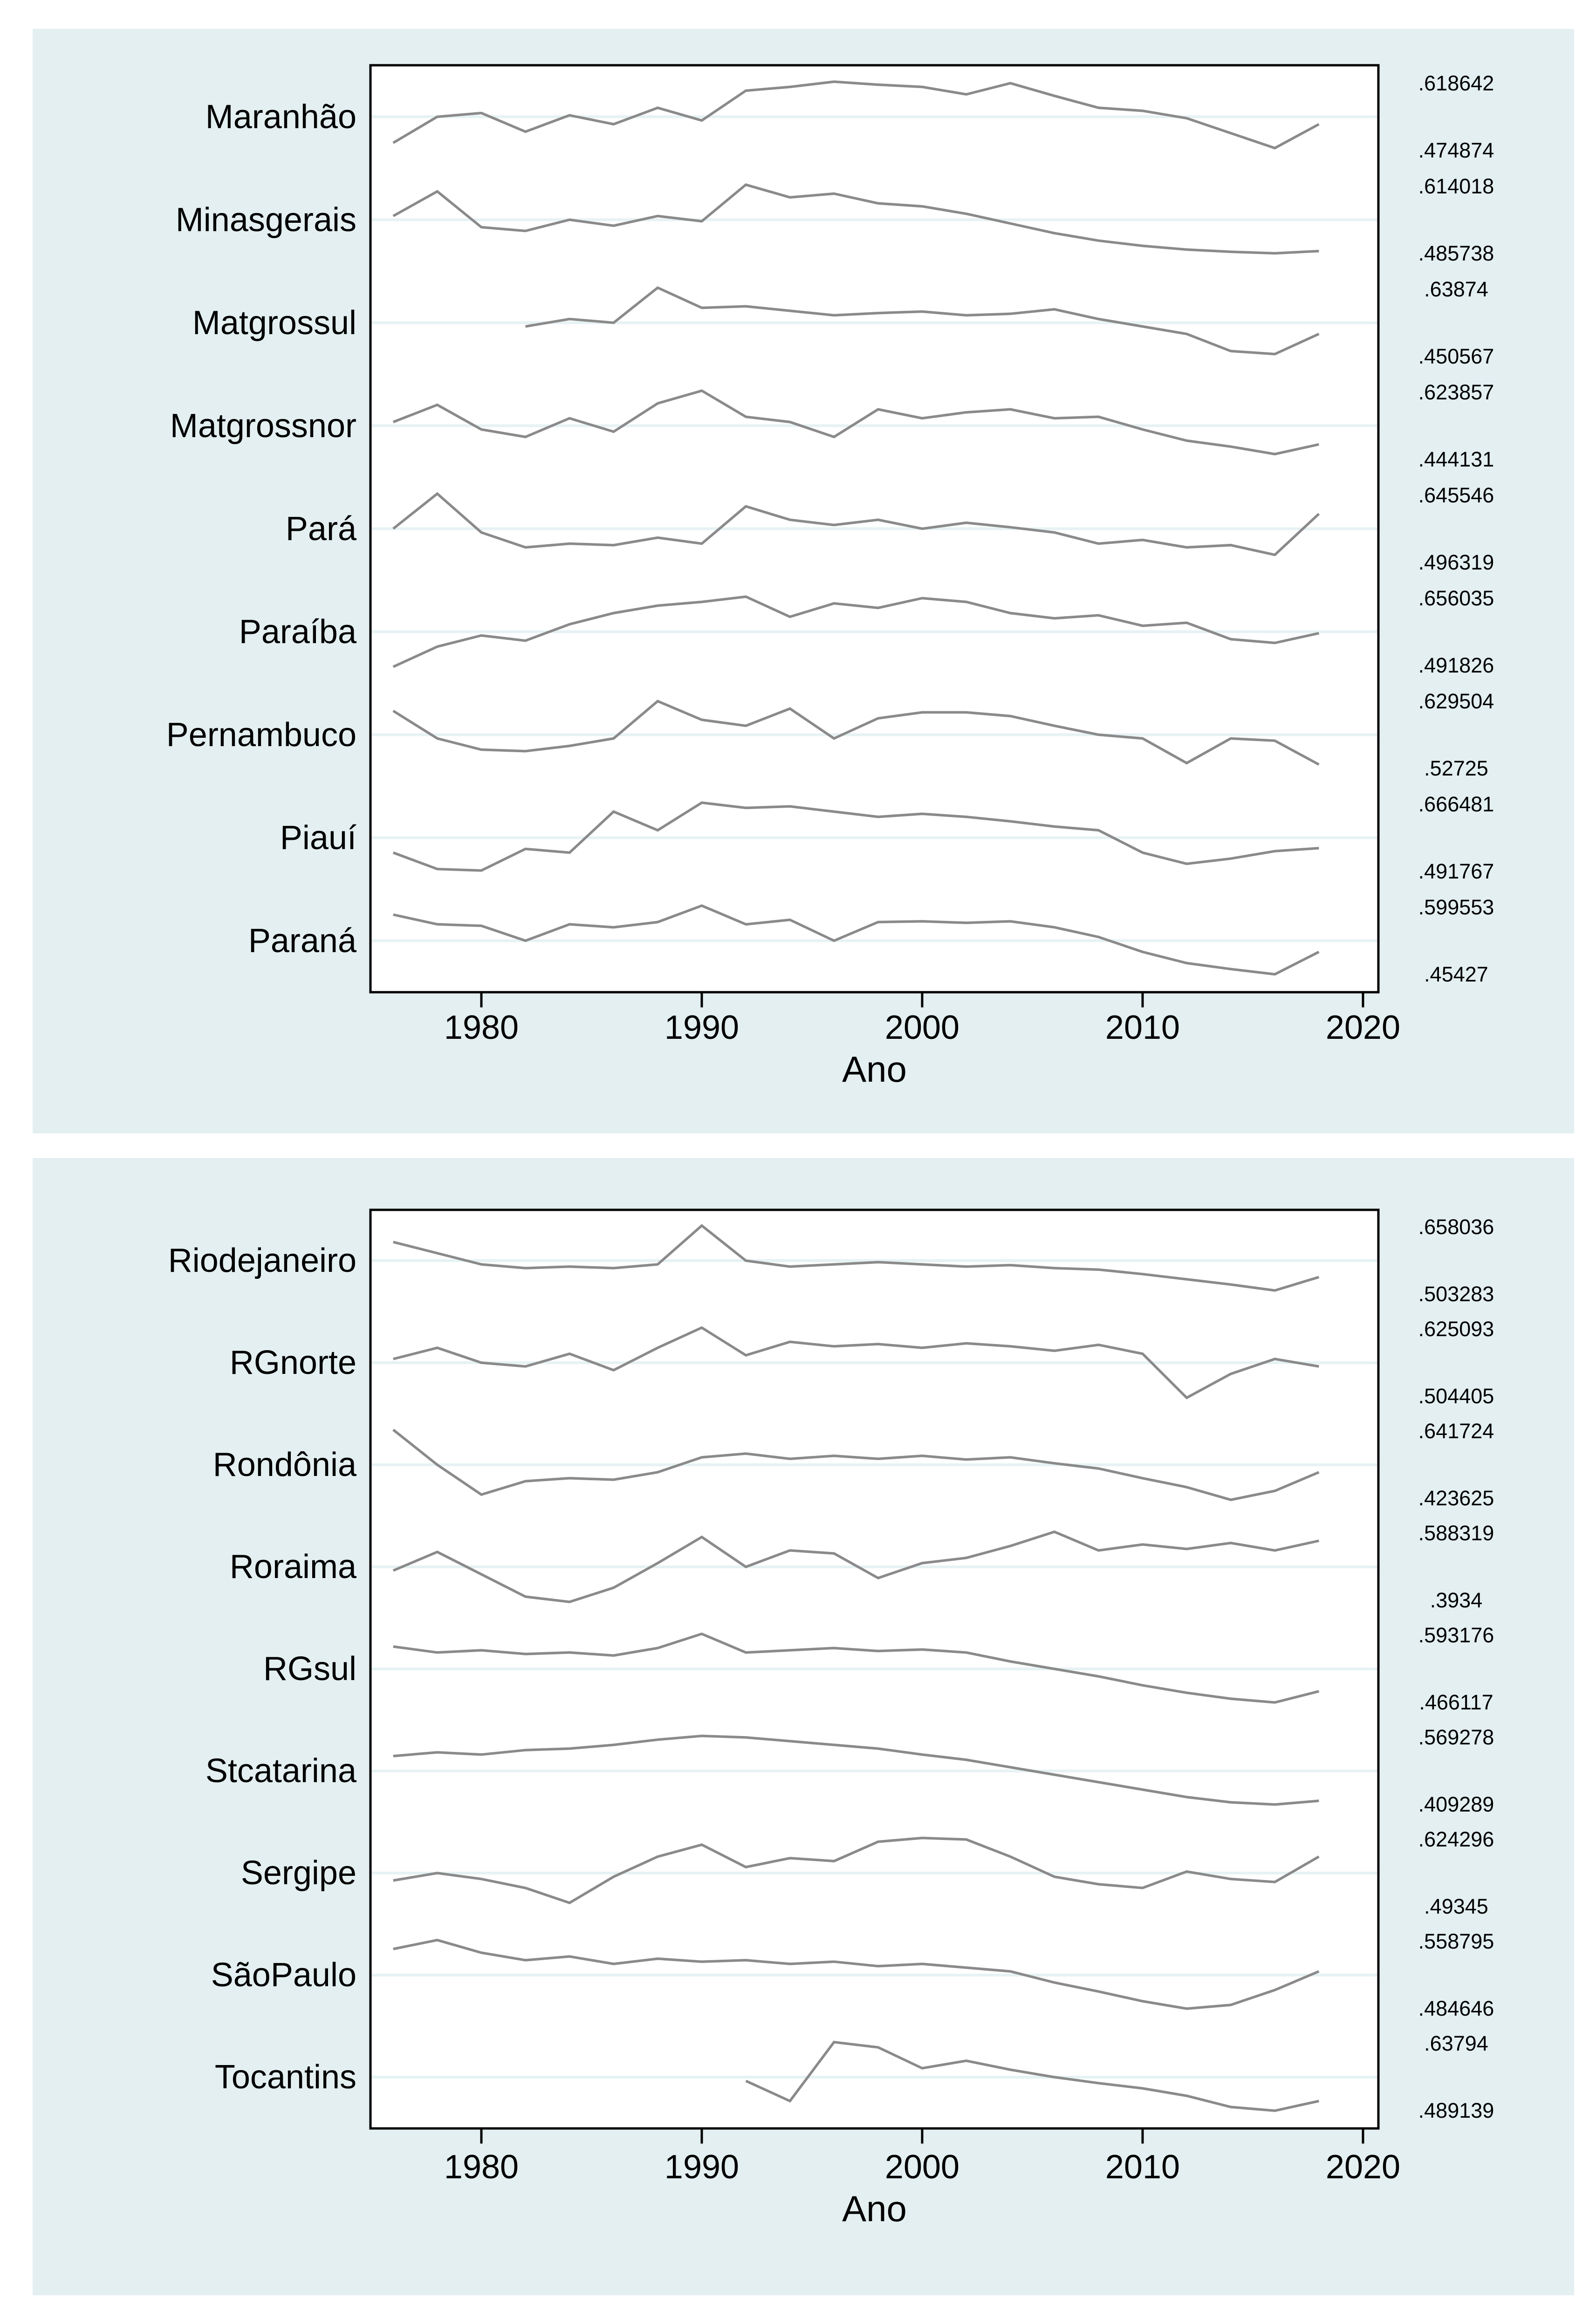 The height and width of the screenshot is (2299, 1596). Describe the element at coordinates (1456, 186) in the screenshot. I see `max-value-label-Minasgerais: .614018` at that location.